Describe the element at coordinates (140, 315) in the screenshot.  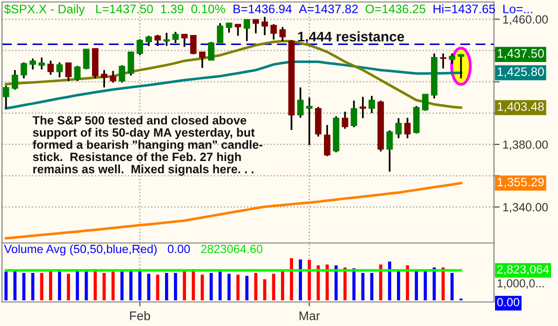
I see `x-tick-label: Feb` at that location.